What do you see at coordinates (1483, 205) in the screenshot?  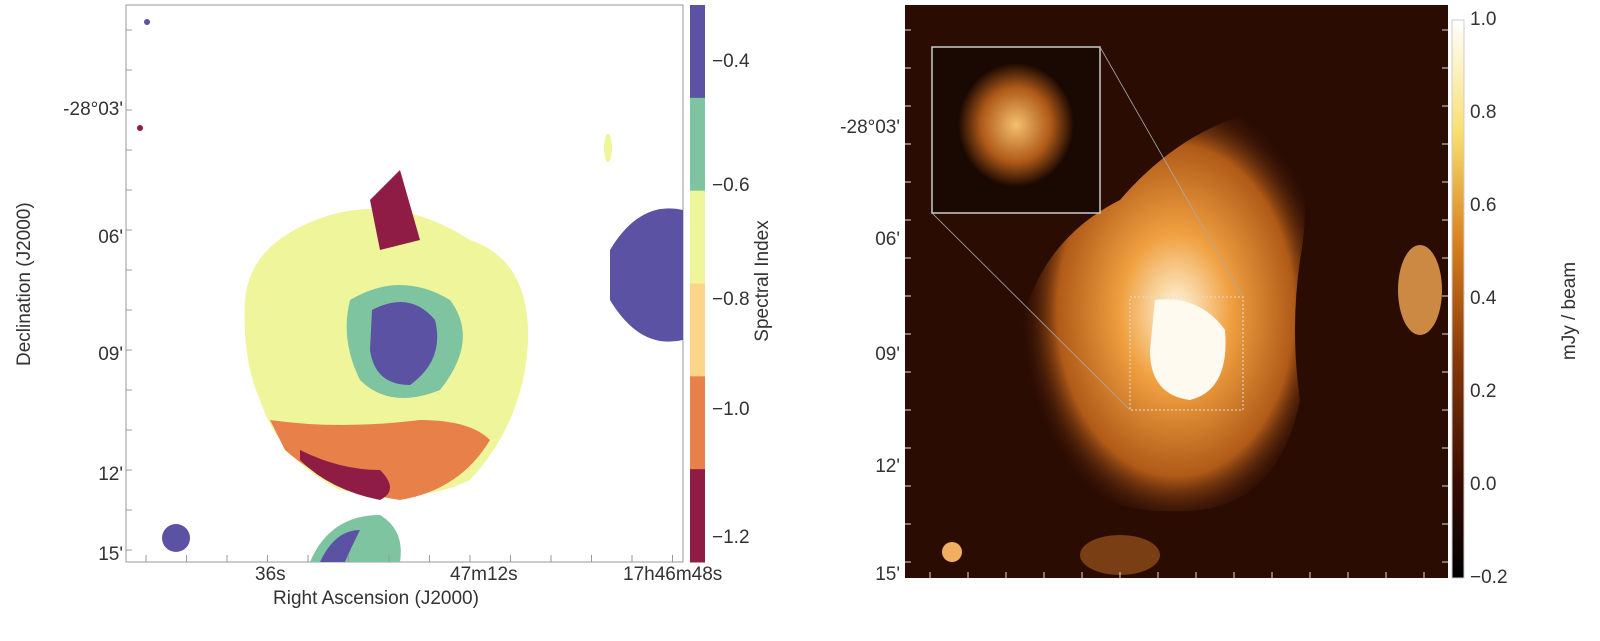 I see `colorbar-tick-label: 0.6` at bounding box center [1483, 205].